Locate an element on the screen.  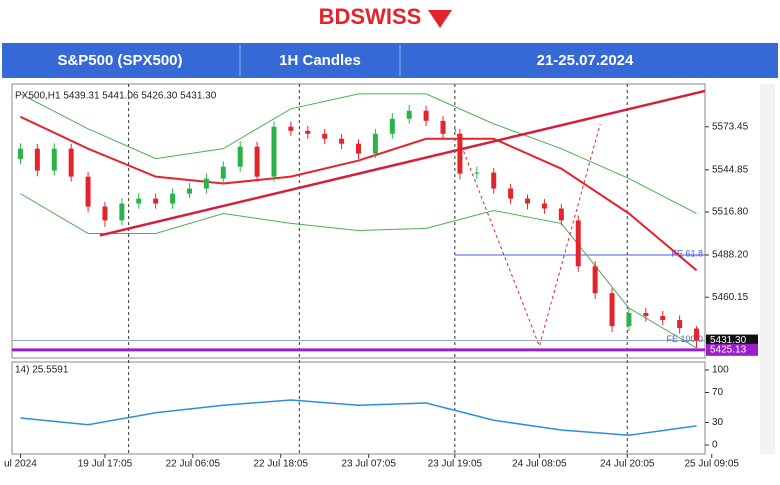
x-tick-label: 25 Jul 09:05 is located at coordinates (712, 464).